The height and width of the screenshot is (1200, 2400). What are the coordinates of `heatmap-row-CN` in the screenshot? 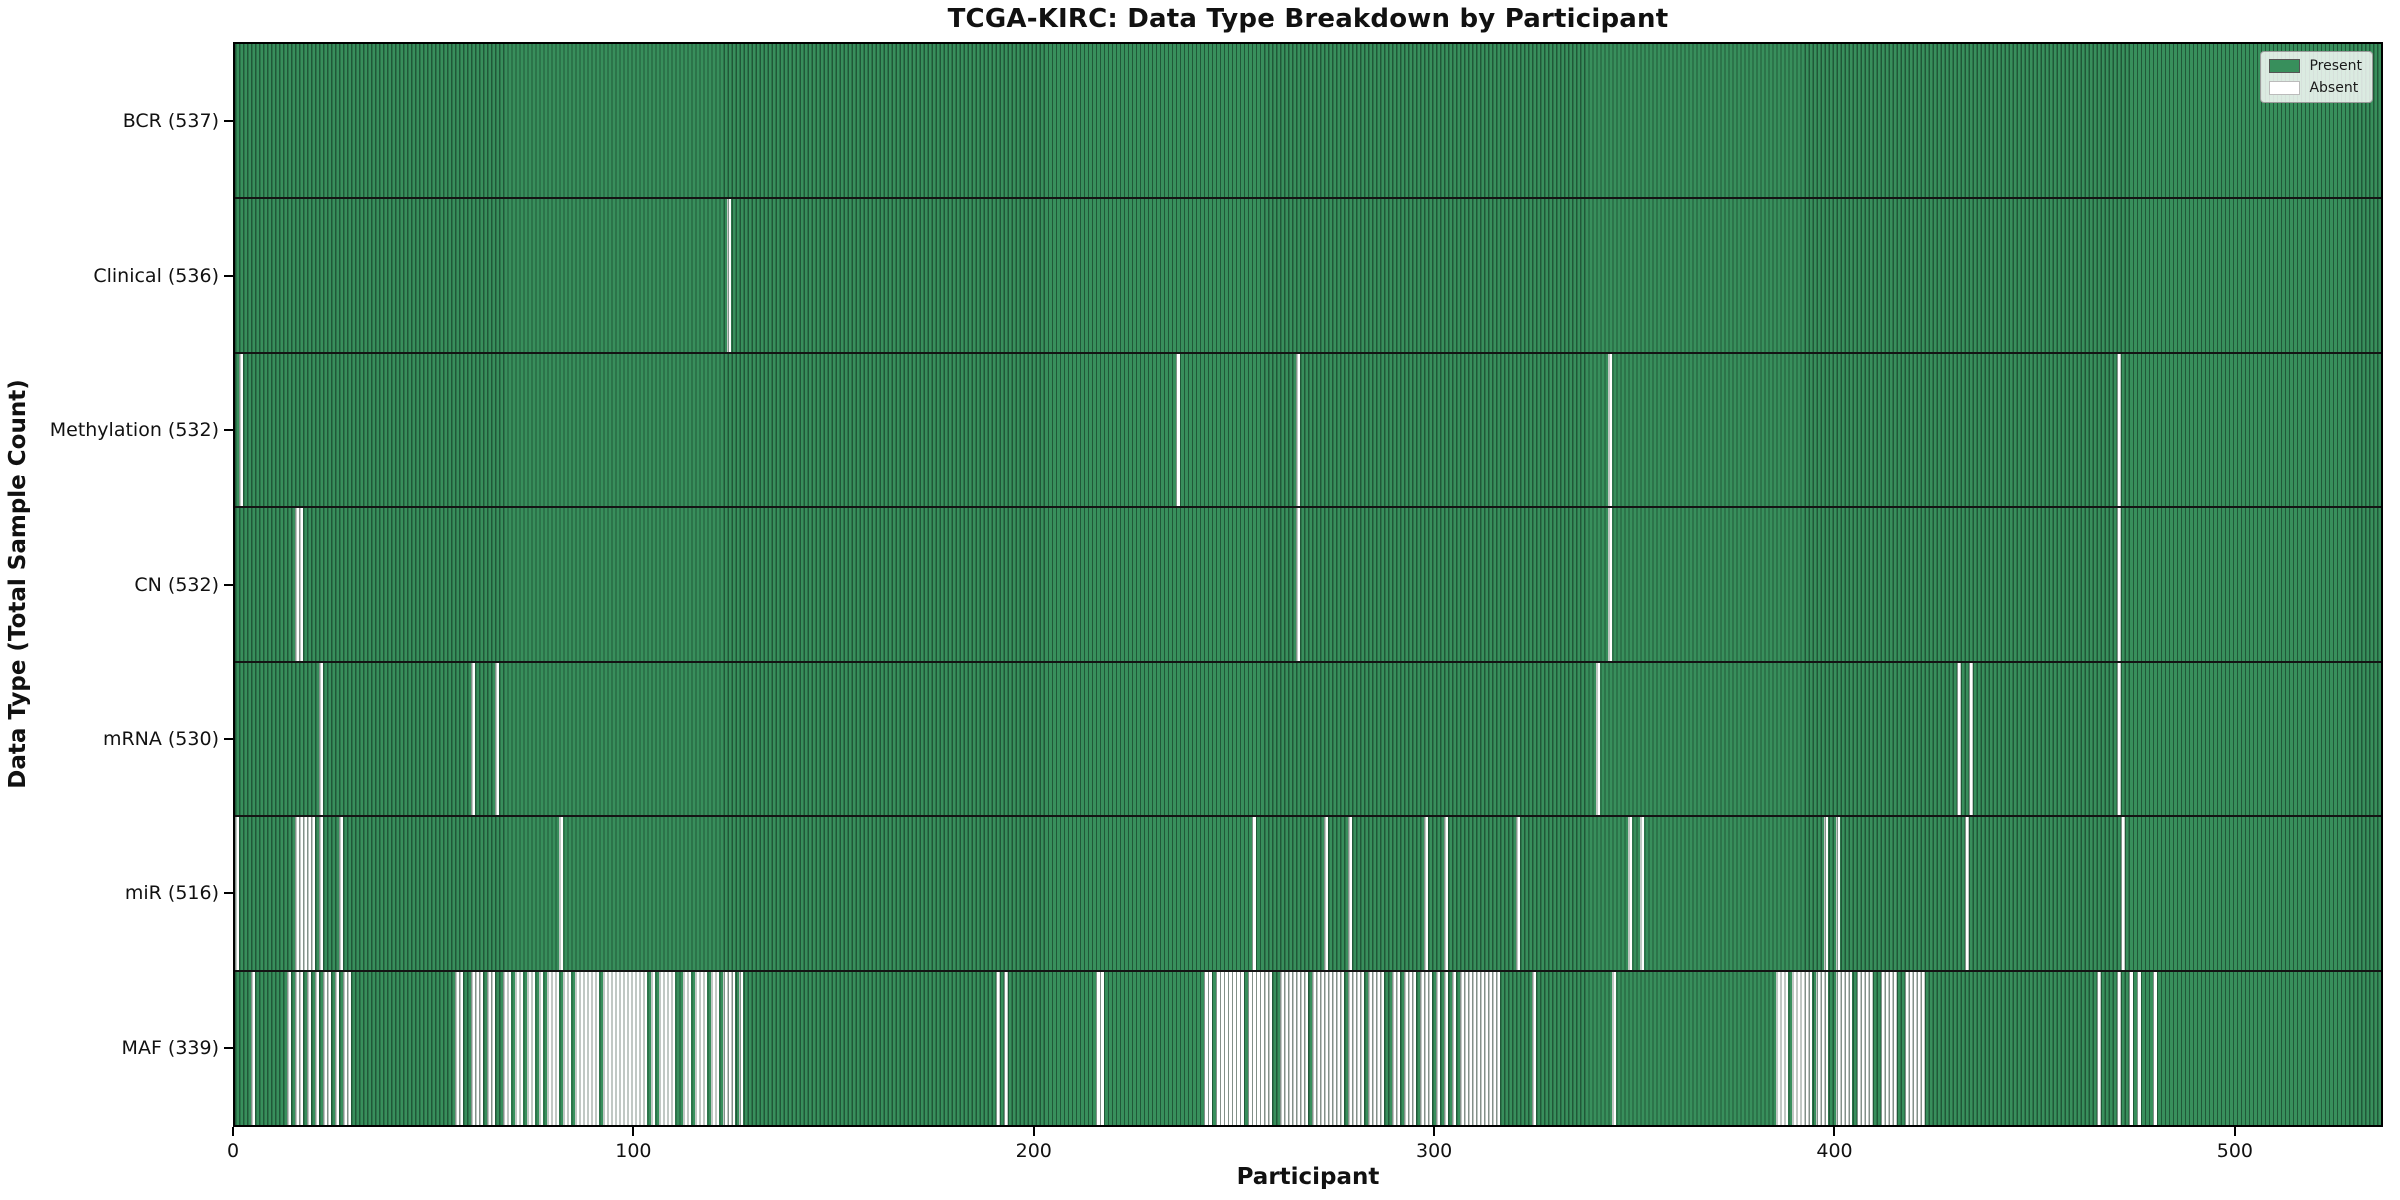 It's located at (1308, 584).